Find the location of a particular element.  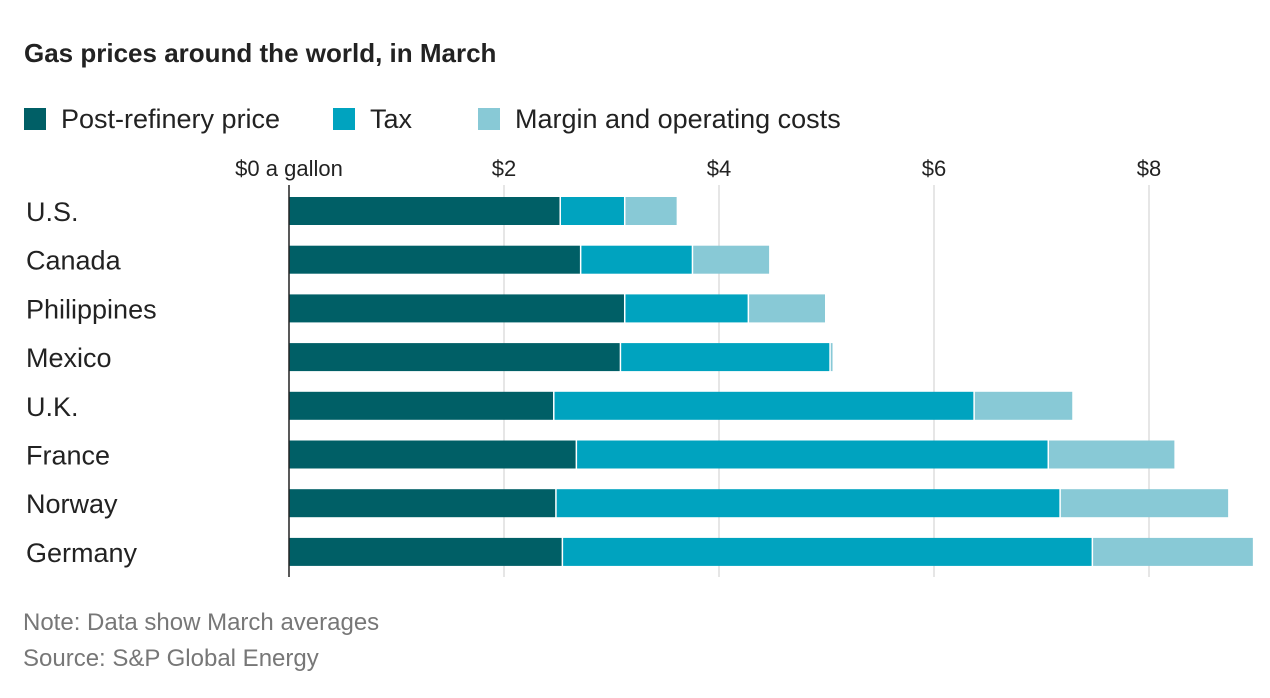

category-label: Mexico is located at coordinates (69, 358).